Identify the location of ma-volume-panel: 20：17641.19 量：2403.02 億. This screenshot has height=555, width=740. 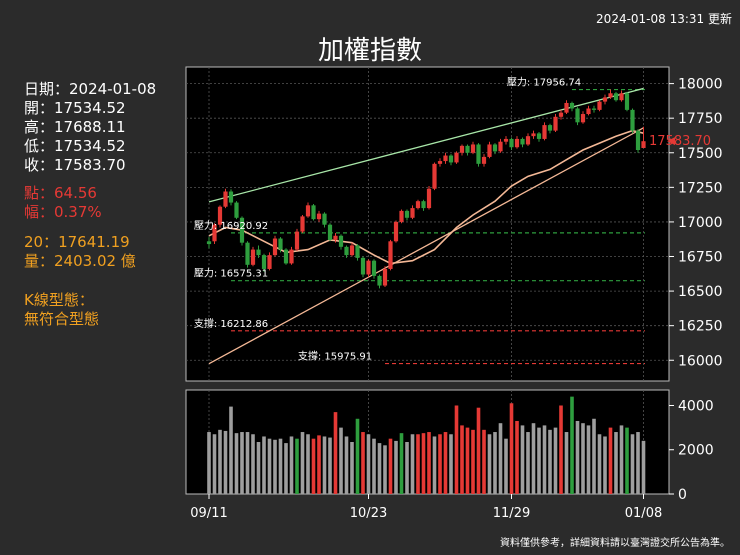
(80, 252).